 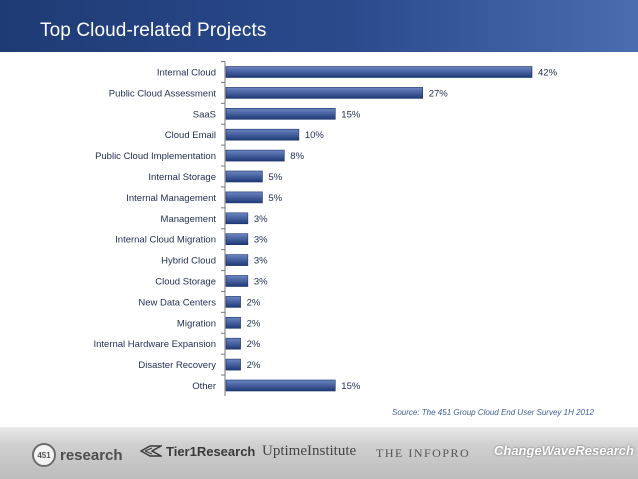 I want to click on logo-451-mark: 451, so click(x=44, y=455).